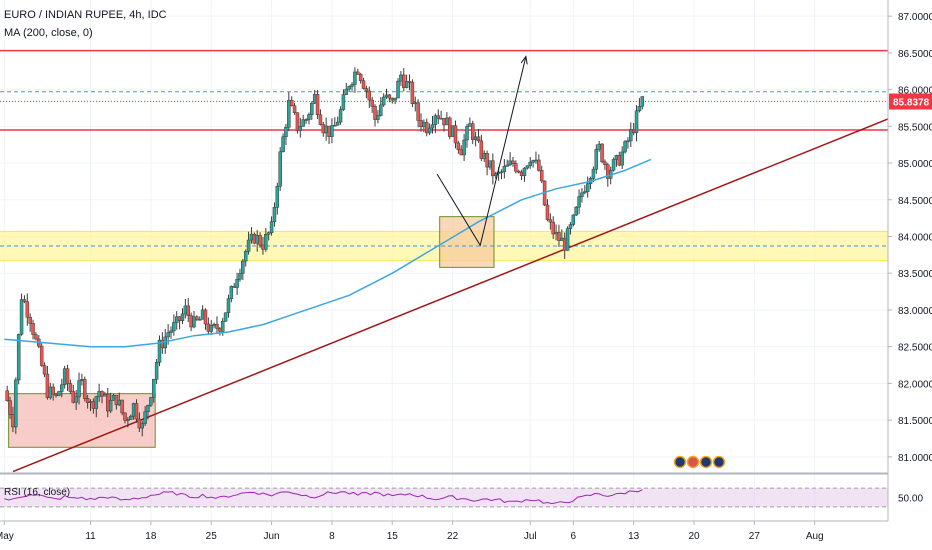  I want to click on price-tick-label: 86.0000, so click(915, 91).